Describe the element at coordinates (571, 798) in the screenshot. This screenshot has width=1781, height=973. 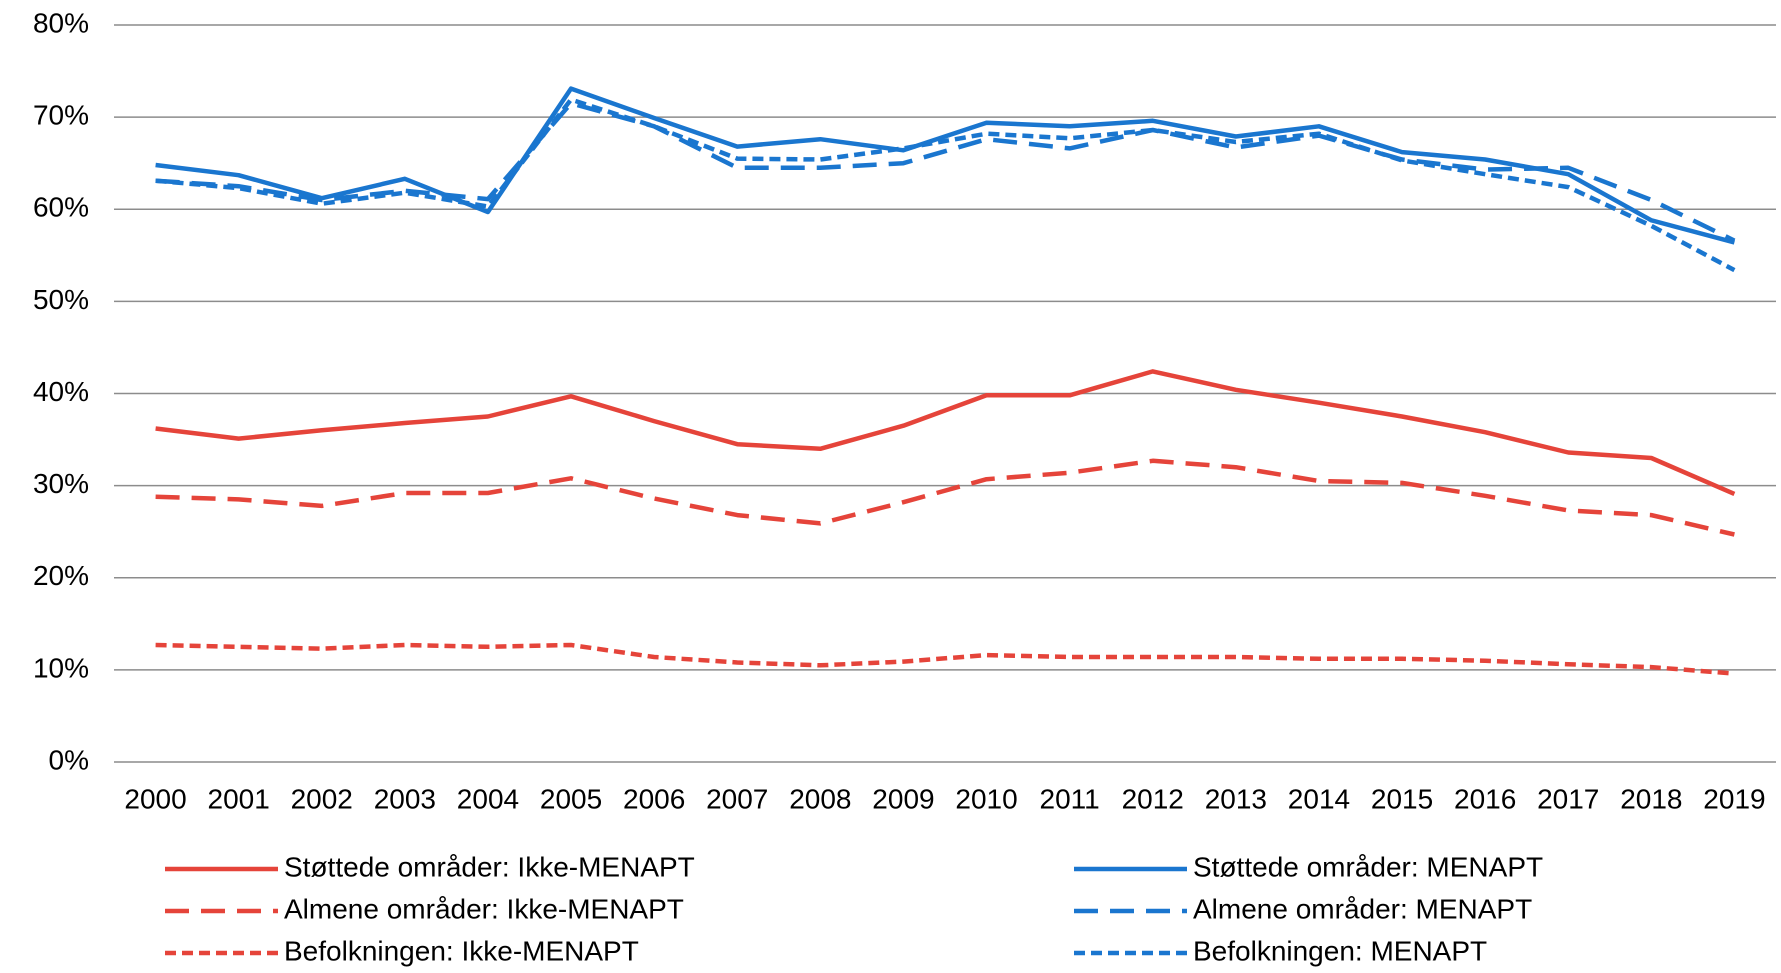
I see `x-tick-label: 2005` at that location.